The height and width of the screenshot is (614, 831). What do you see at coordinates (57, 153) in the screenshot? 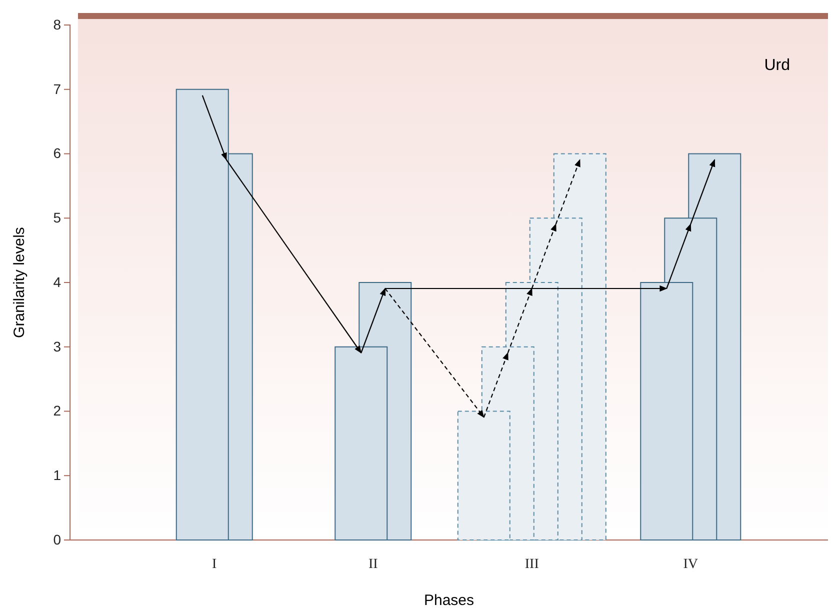
I see `y-tick-label: 6` at bounding box center [57, 153].